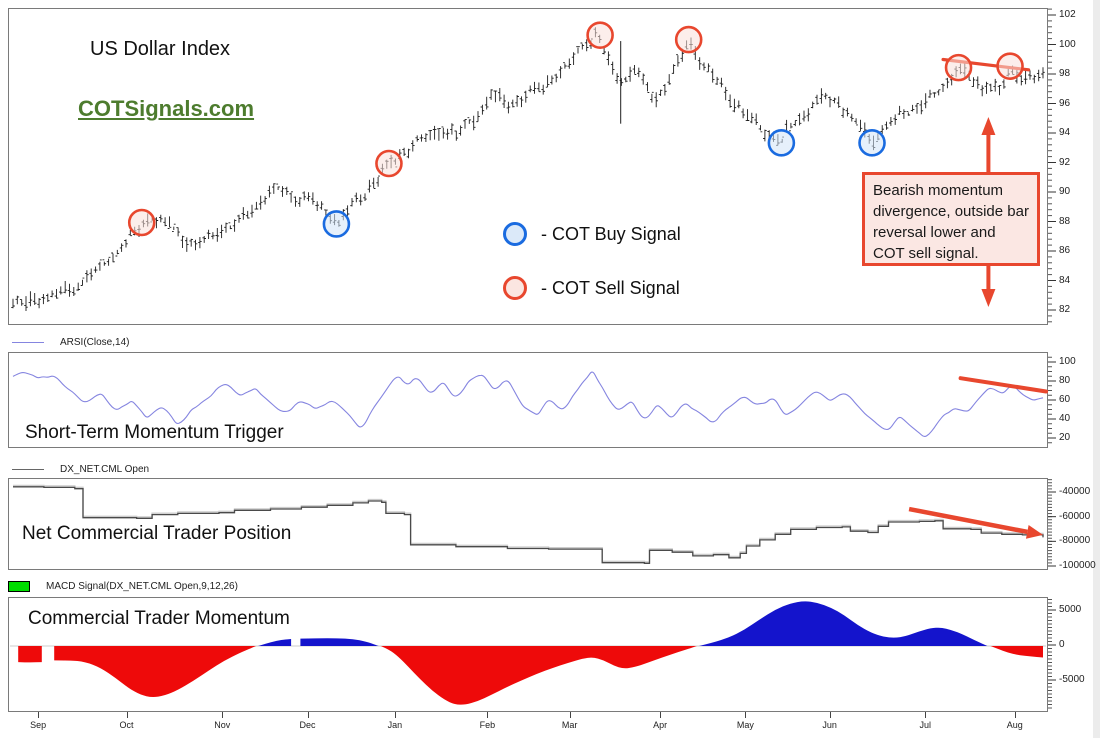 The width and height of the screenshot is (1100, 738). Describe the element at coordinates (28, 469) in the screenshot. I see `net-line-swatch-icon` at that location.